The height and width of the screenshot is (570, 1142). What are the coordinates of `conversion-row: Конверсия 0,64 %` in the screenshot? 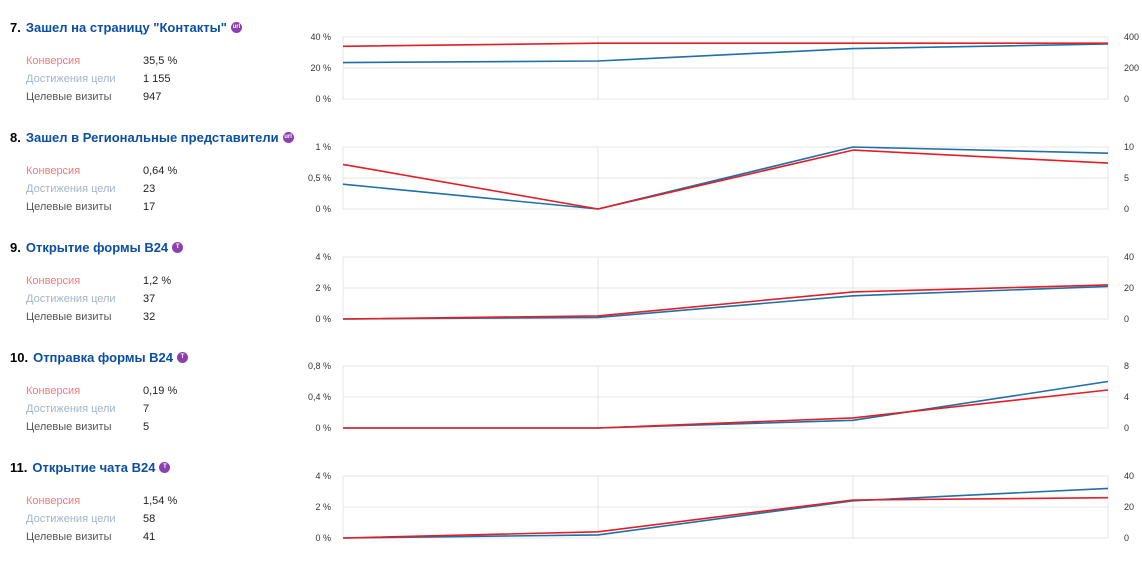 It's located at (101, 171).